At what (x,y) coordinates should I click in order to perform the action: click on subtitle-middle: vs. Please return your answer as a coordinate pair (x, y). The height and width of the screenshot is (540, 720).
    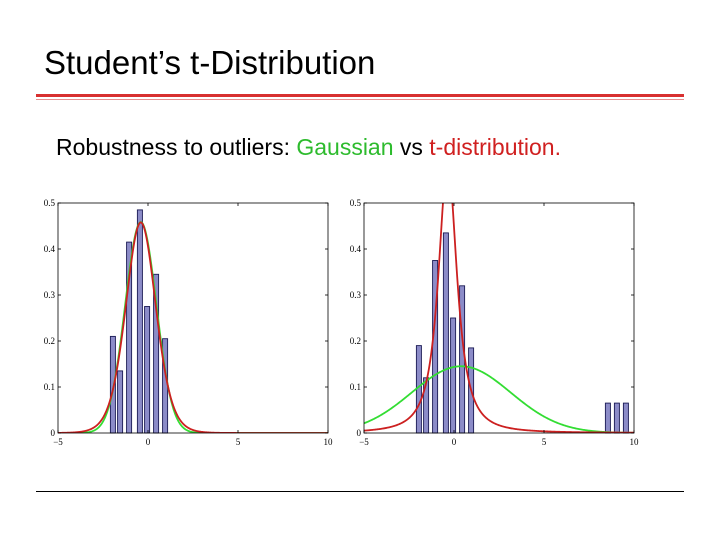
    Looking at the image, I should click on (411, 147).